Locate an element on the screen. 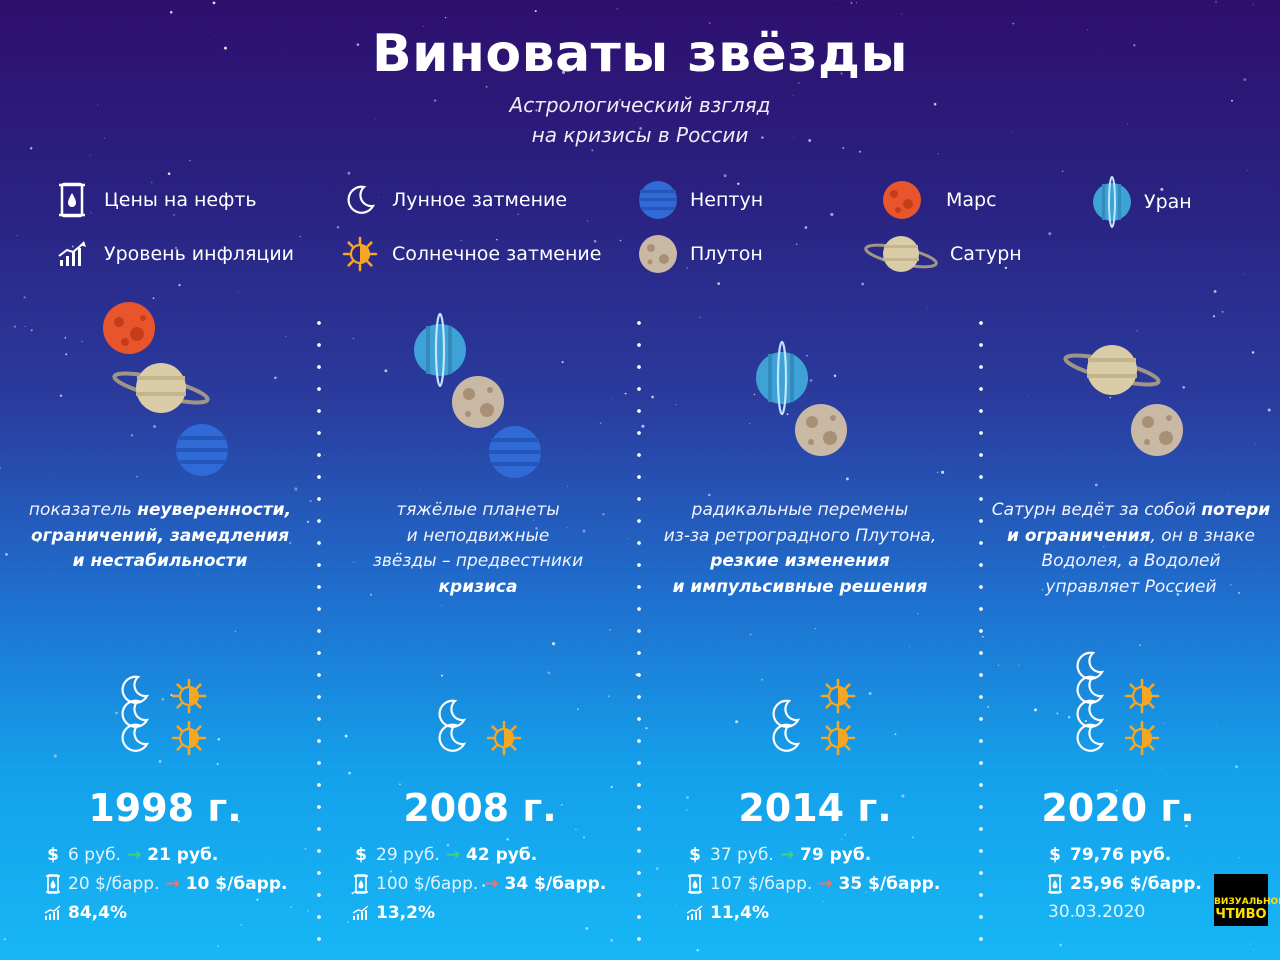  legend-oil-label: Цены на нефть is located at coordinates (180, 200).